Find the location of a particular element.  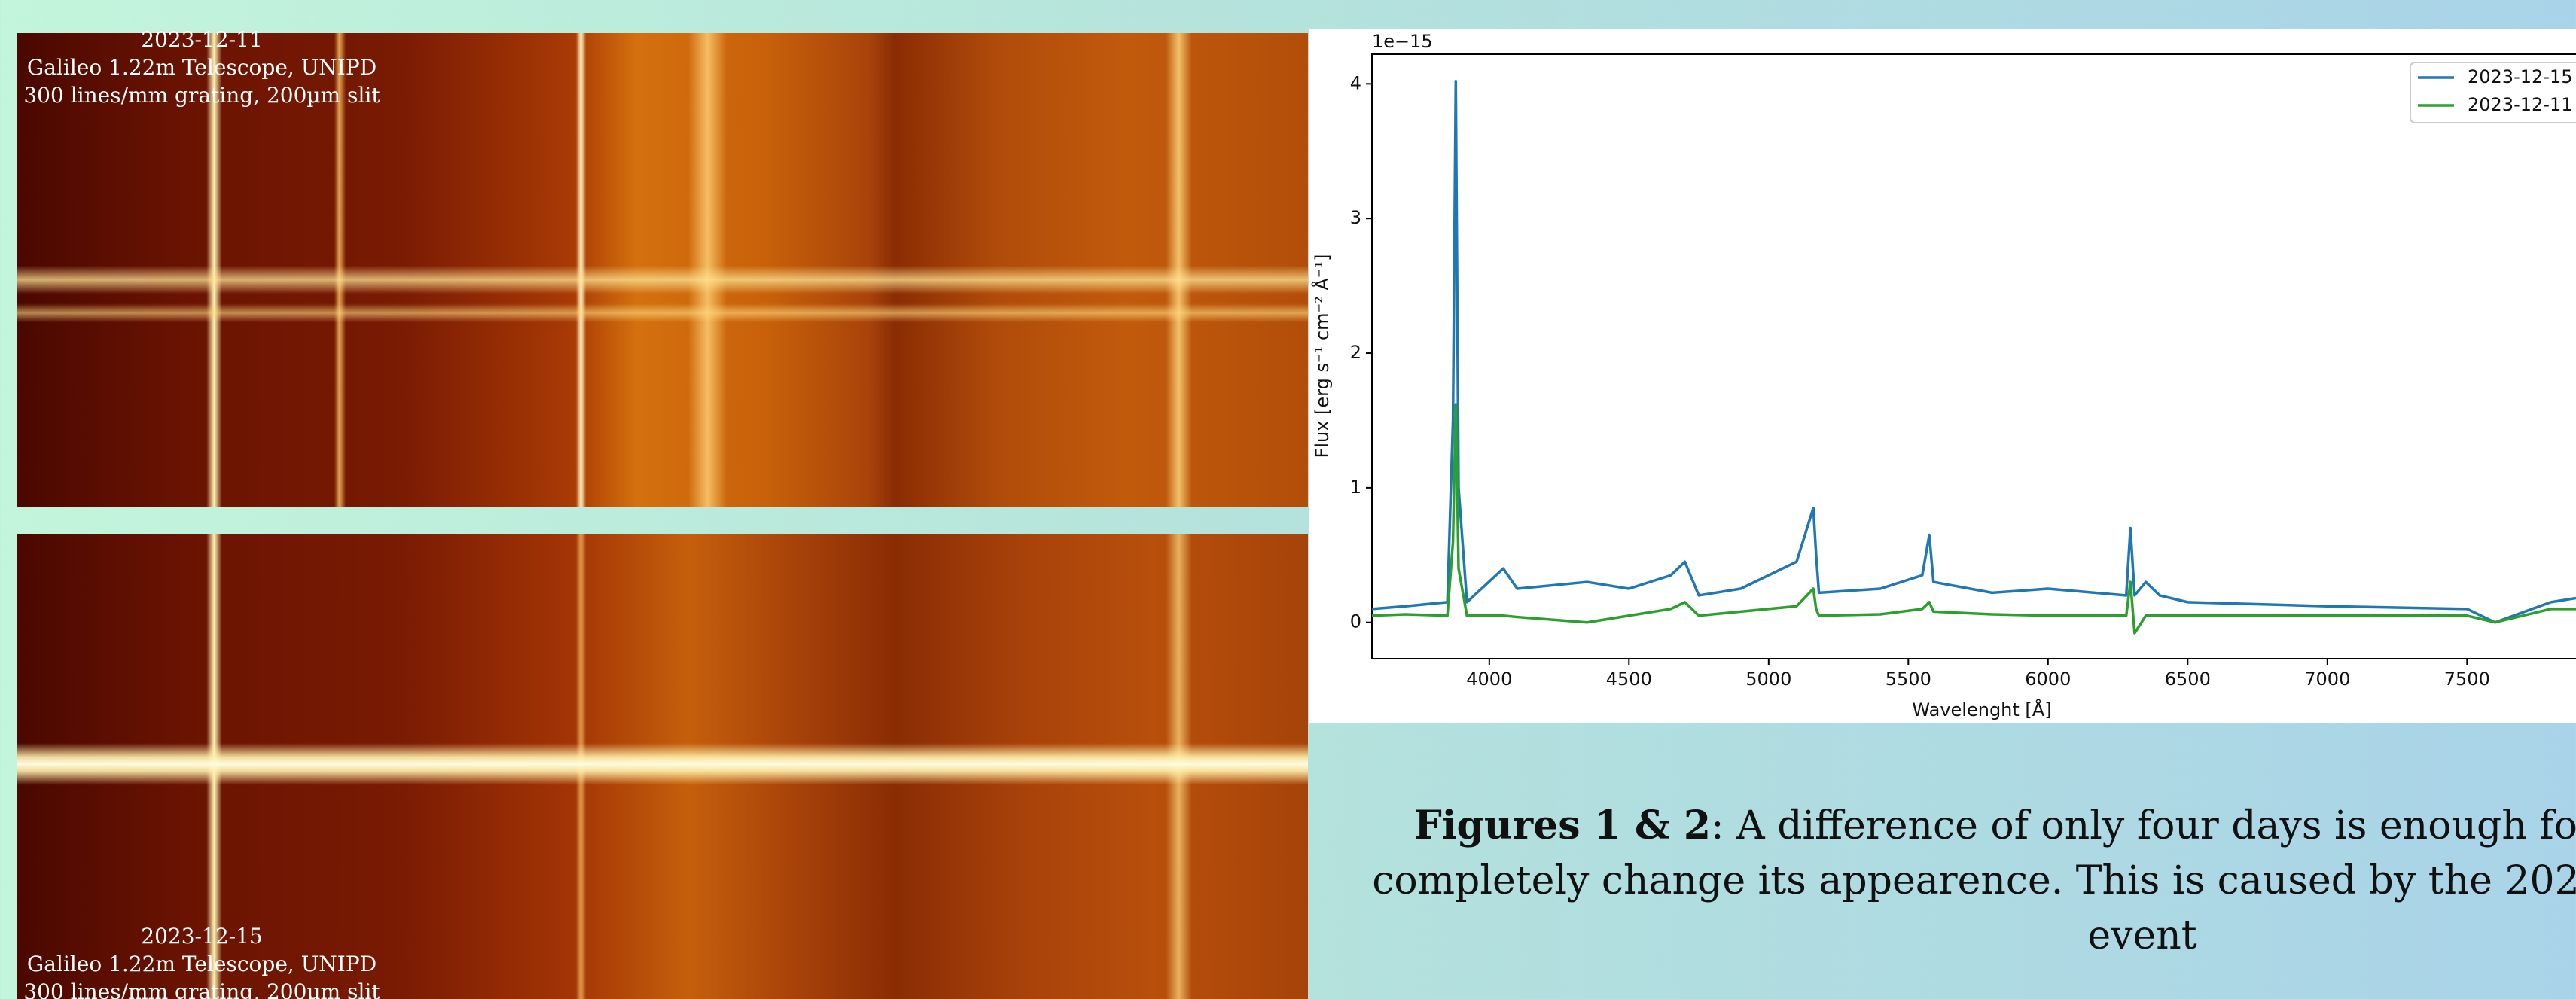

x-tick-label: 4000 is located at coordinates (1489, 679).